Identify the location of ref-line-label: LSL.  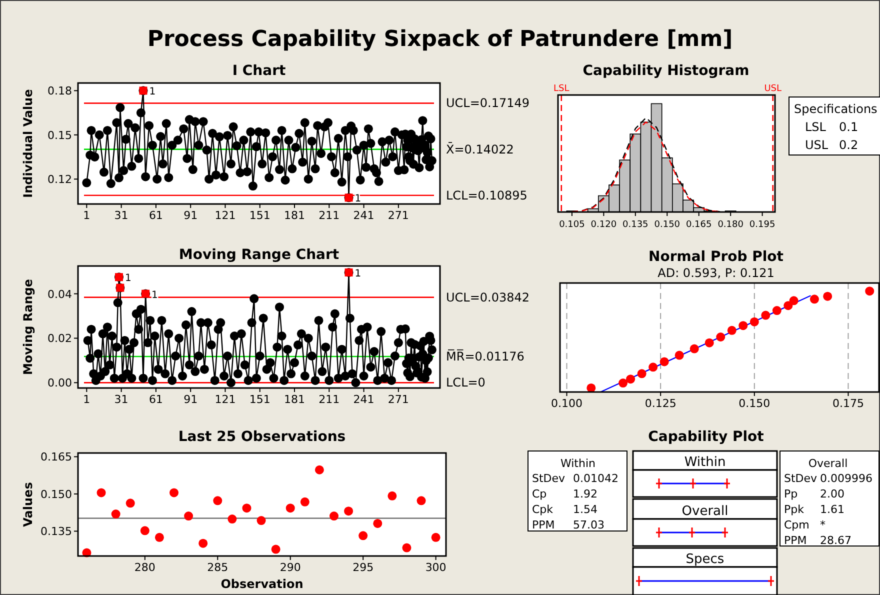
(562, 89).